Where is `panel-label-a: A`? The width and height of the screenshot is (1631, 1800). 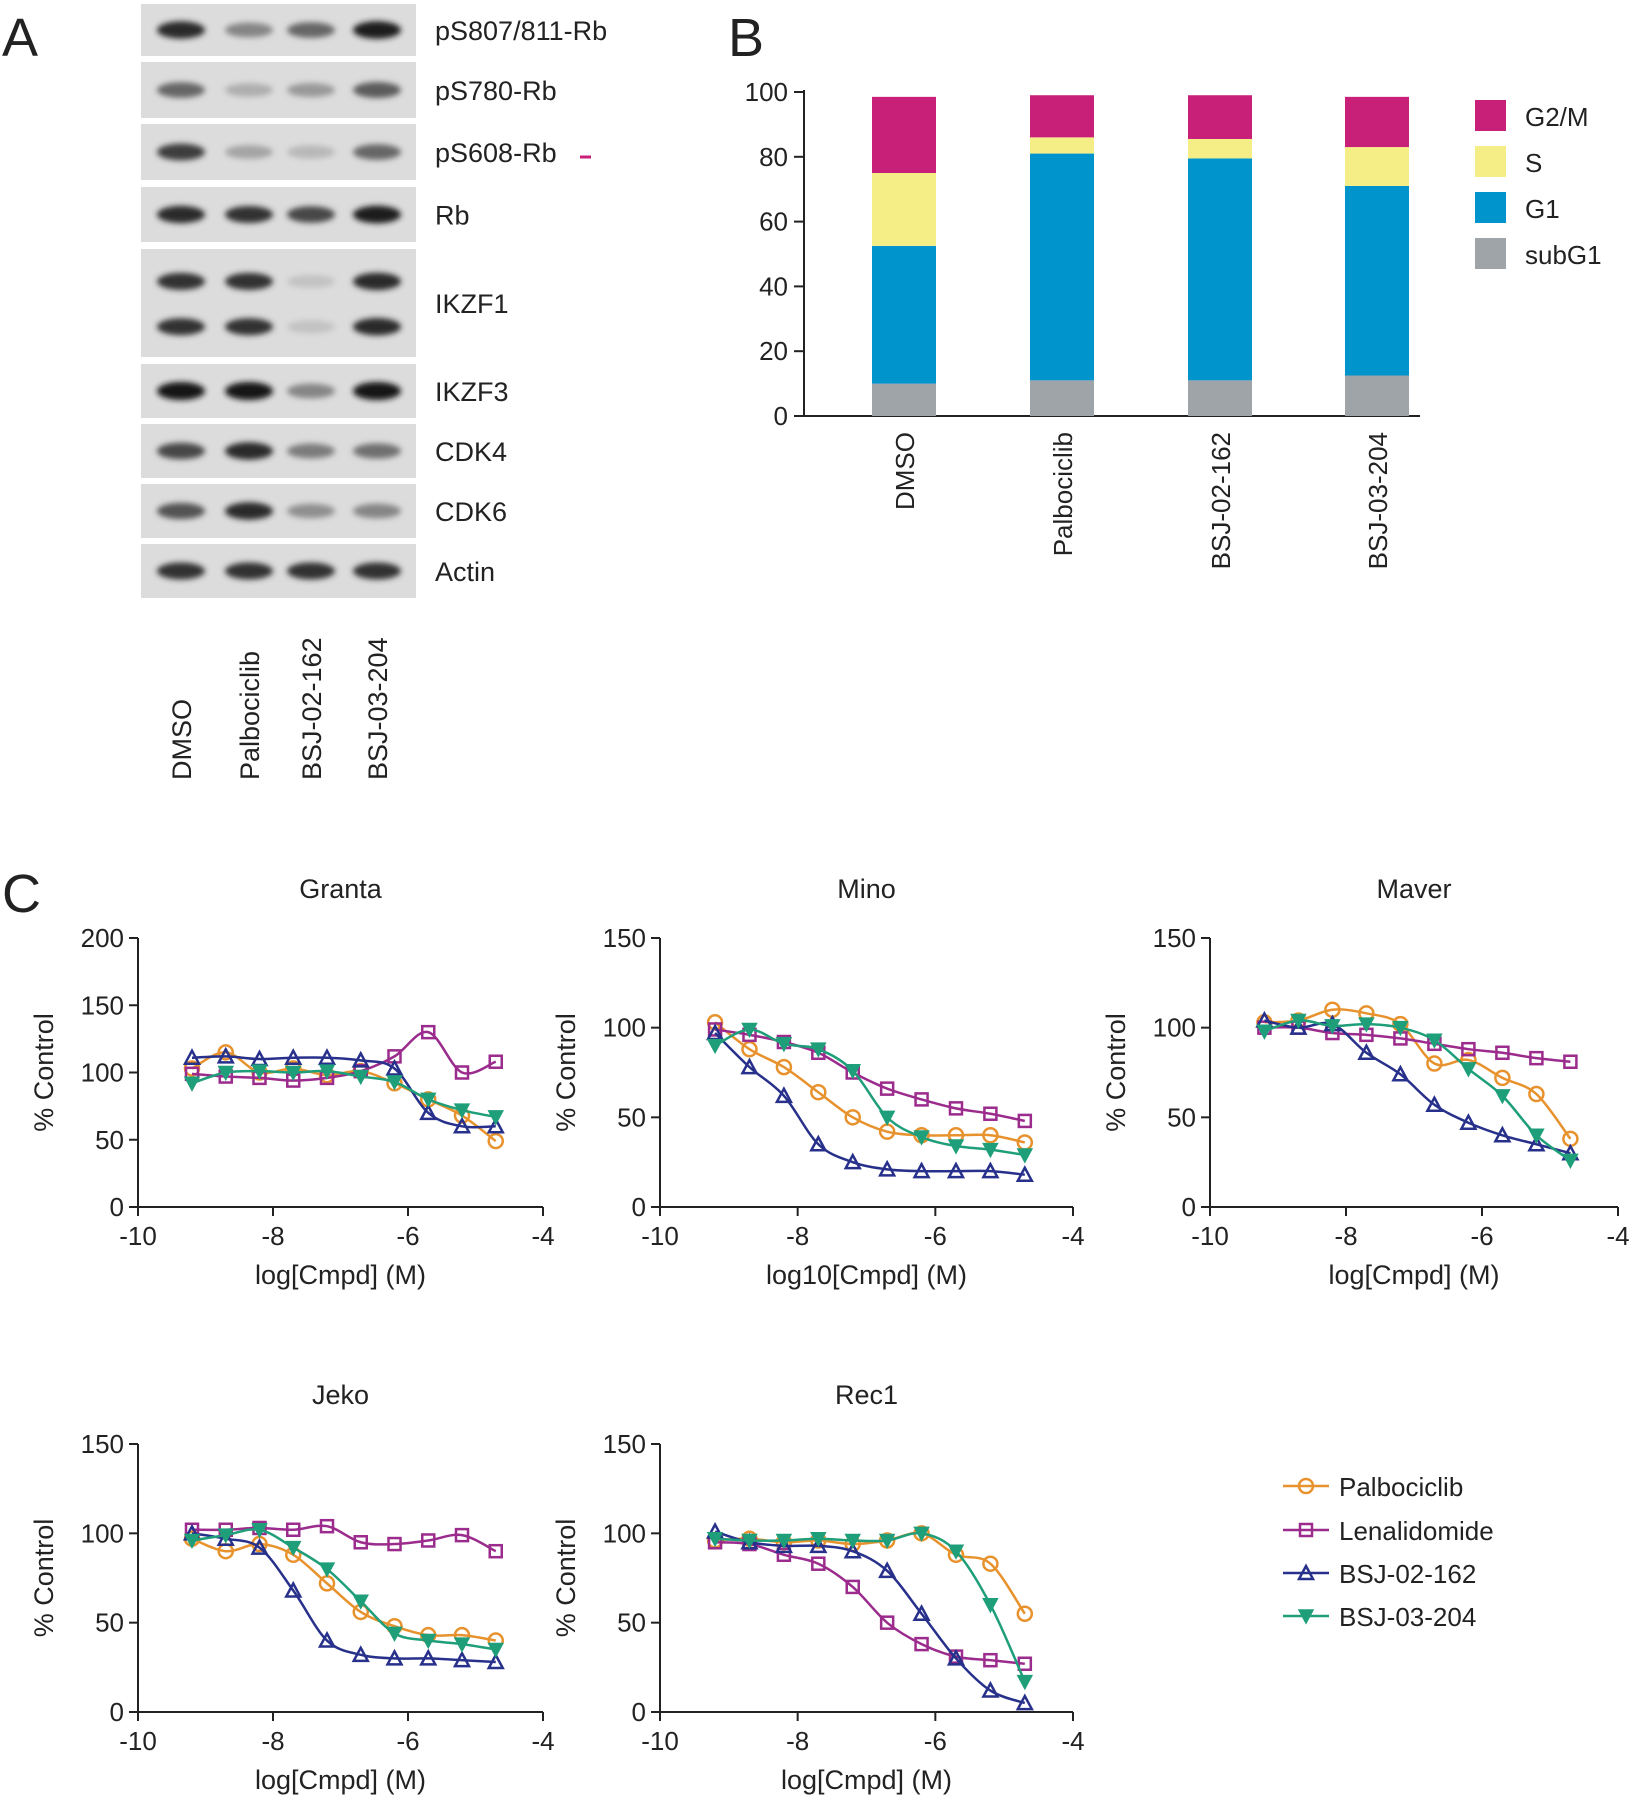 panel-label-a: A is located at coordinates (20, 38).